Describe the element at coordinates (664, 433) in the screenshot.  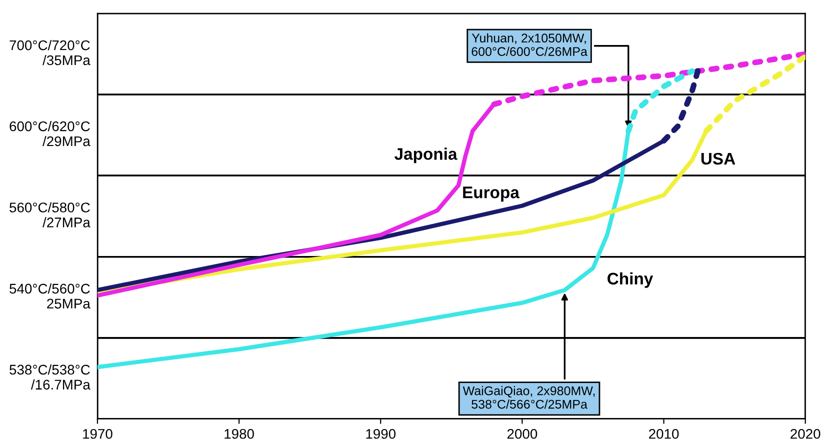
I see `x-tick-label: 2010` at that location.